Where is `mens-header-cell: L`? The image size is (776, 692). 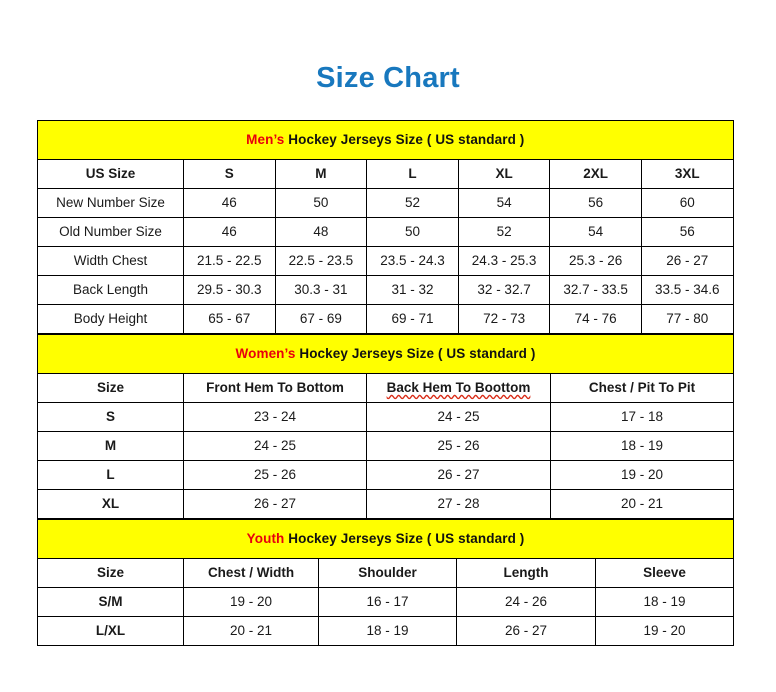
mens-header-cell: L is located at coordinates (412, 174).